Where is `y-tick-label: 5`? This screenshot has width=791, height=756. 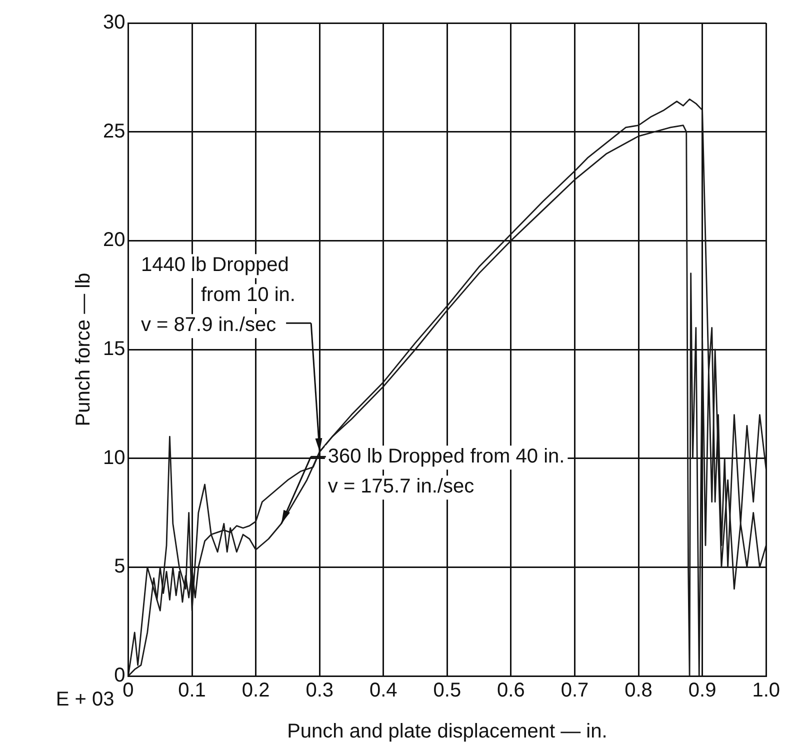
y-tick-label: 5 is located at coordinates (120, 567).